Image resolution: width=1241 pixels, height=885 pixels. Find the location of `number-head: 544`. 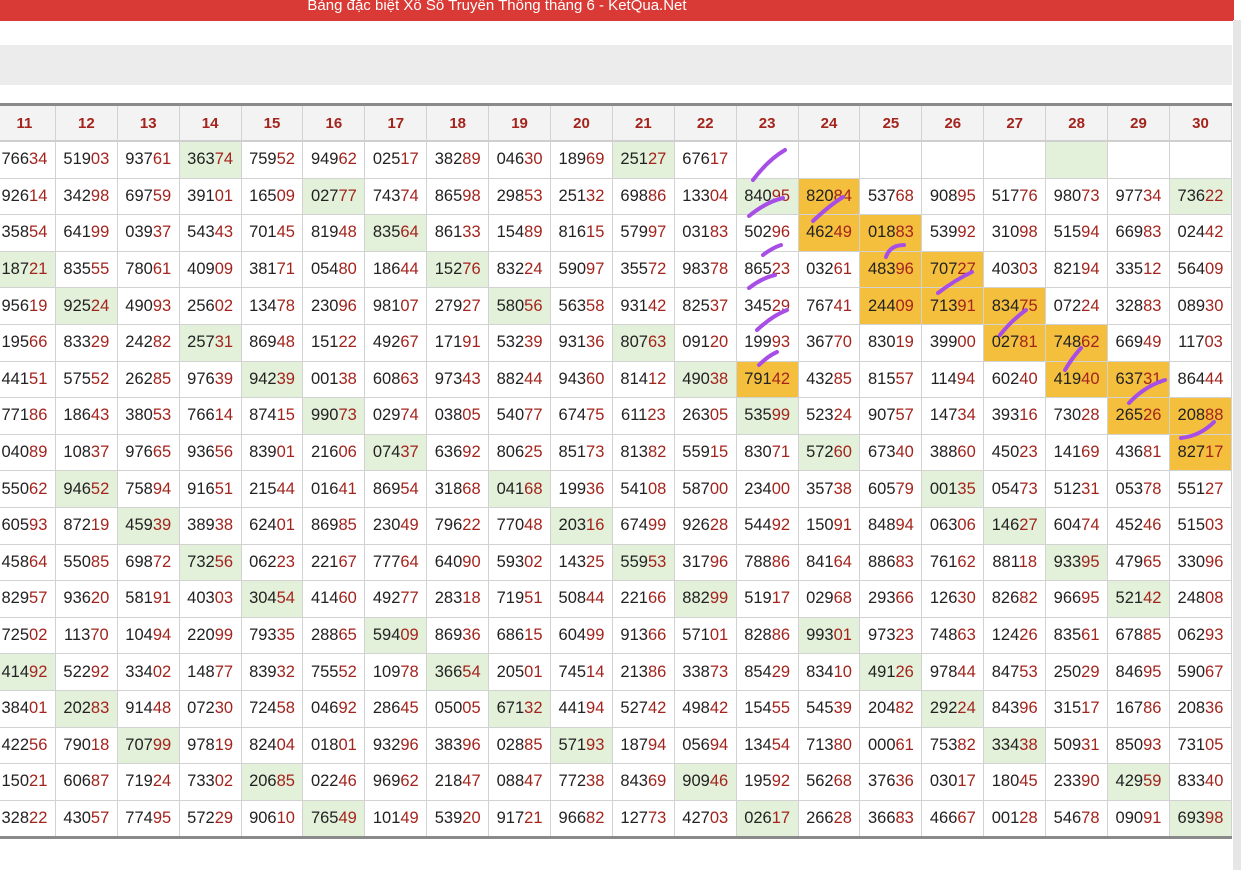

number-head: 544 is located at coordinates (758, 525).